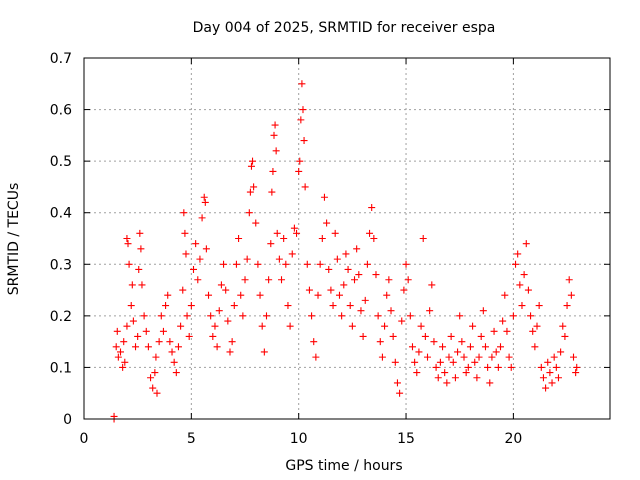 The image size is (640, 480). Describe the element at coordinates (84, 439) in the screenshot. I see `x-tick-label: 0` at that location.